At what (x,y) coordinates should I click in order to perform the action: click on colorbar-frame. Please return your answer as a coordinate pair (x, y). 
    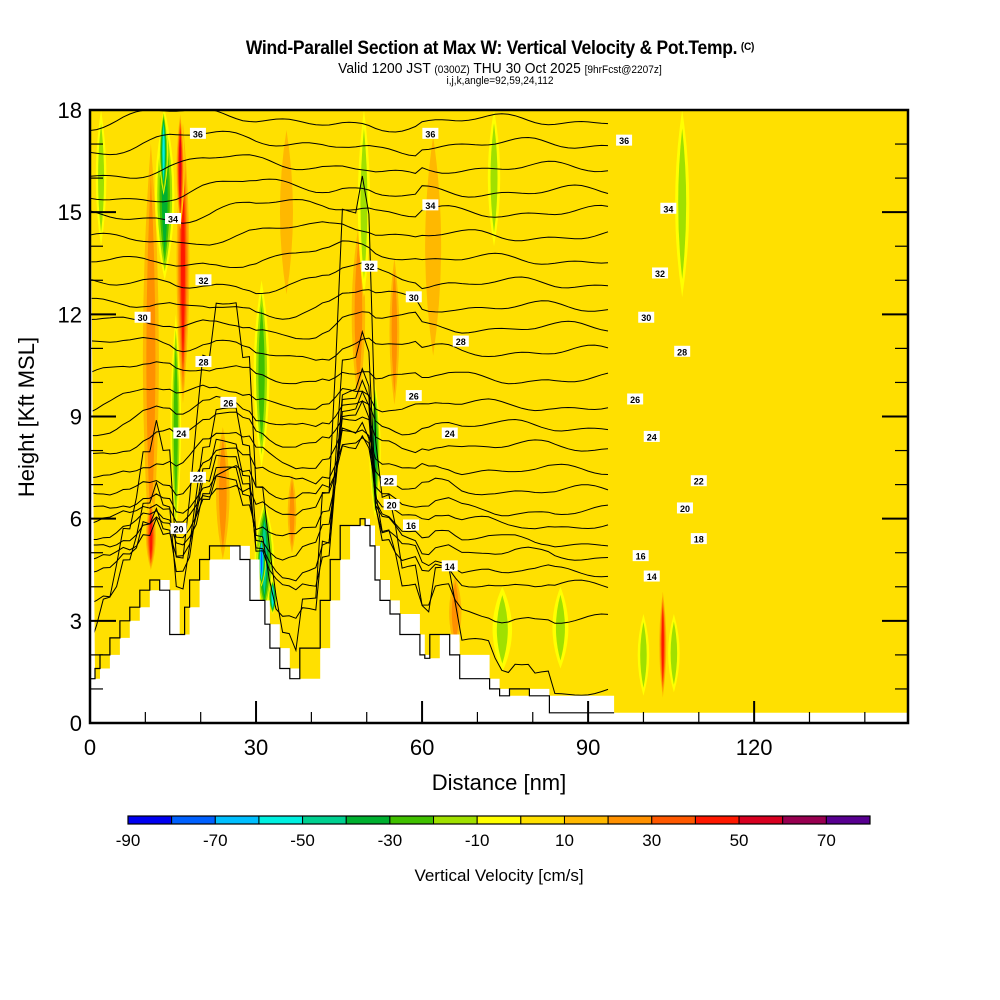
    Looking at the image, I should click on (499, 820).